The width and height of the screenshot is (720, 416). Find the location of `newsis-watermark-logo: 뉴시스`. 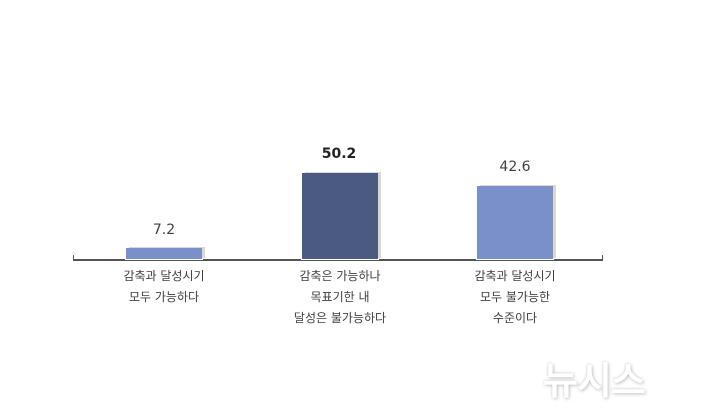

newsis-watermark-logo: 뉴시스 is located at coordinates (594, 381).